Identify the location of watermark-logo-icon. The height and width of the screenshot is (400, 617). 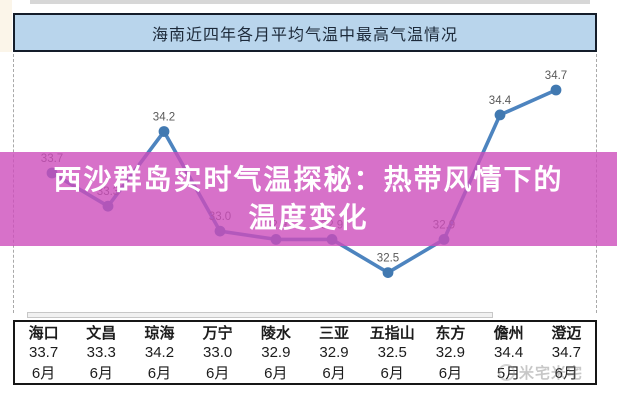
(506, 372).